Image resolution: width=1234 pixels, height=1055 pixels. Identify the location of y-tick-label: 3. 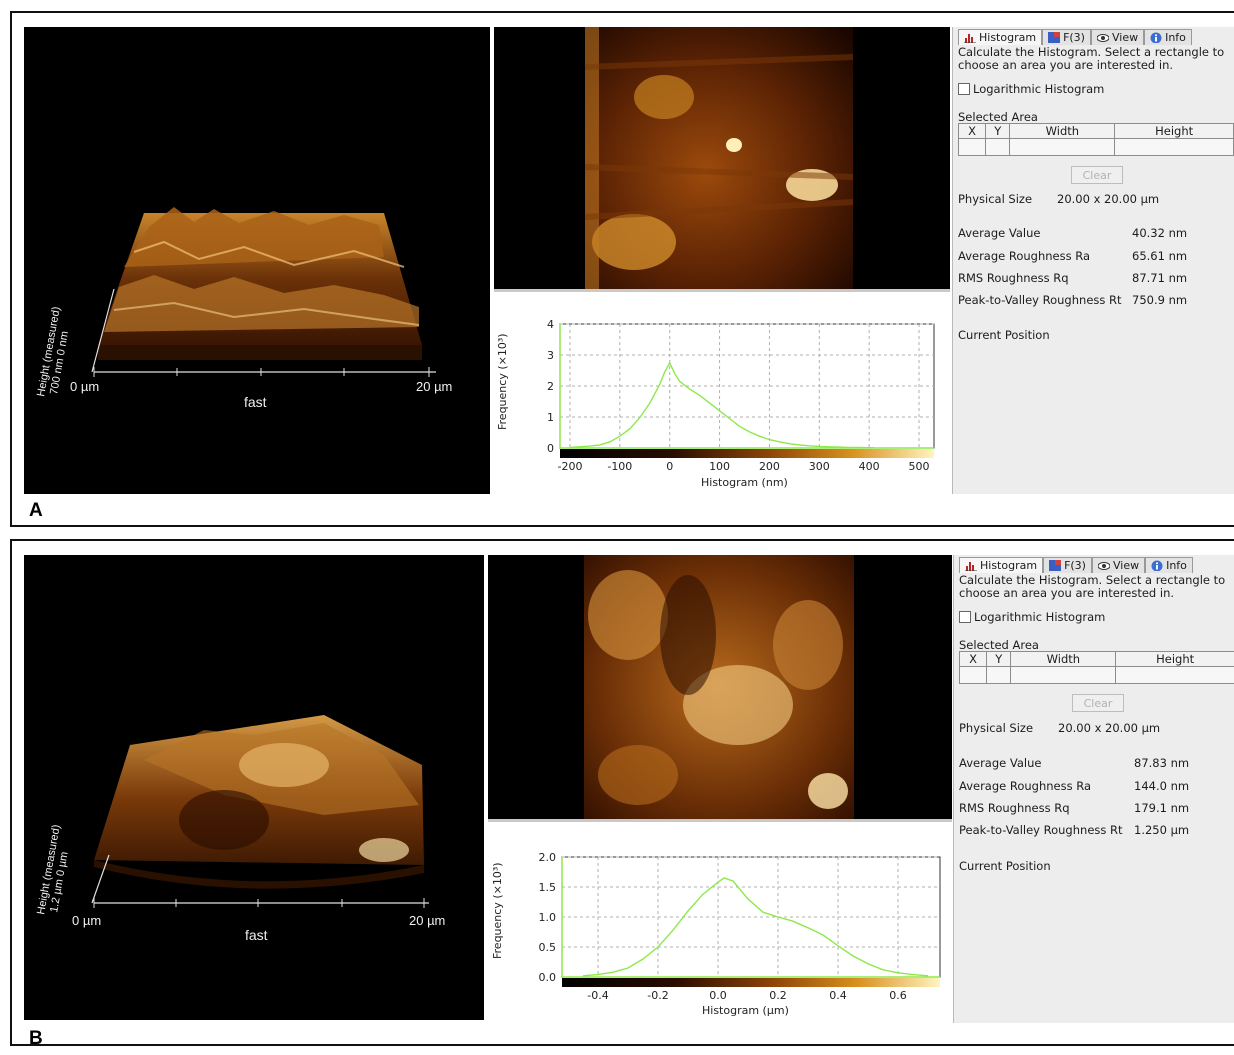
(550, 355).